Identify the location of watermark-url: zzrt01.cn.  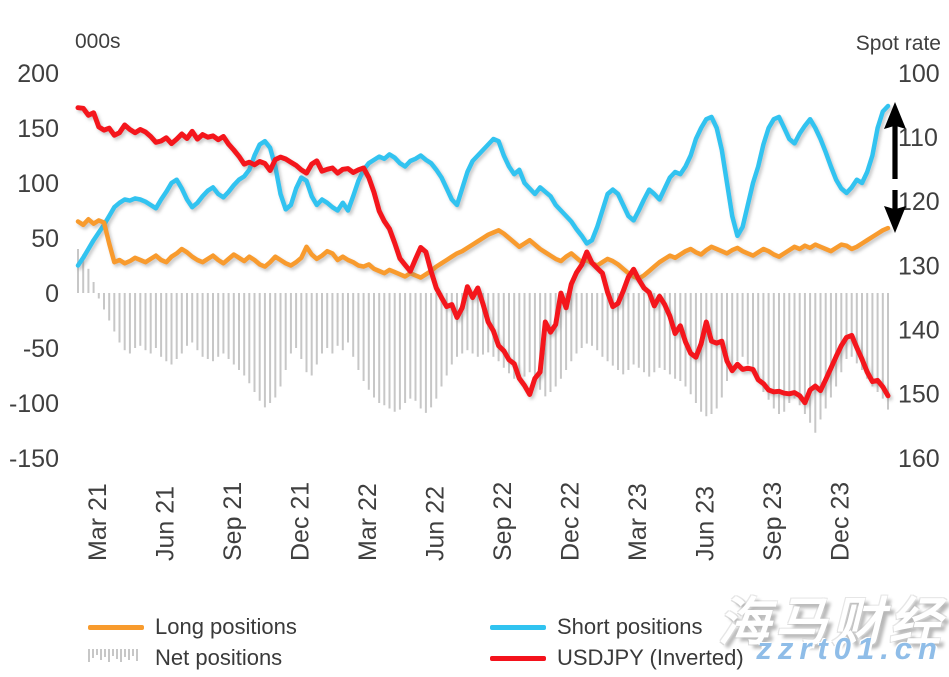
(849, 648).